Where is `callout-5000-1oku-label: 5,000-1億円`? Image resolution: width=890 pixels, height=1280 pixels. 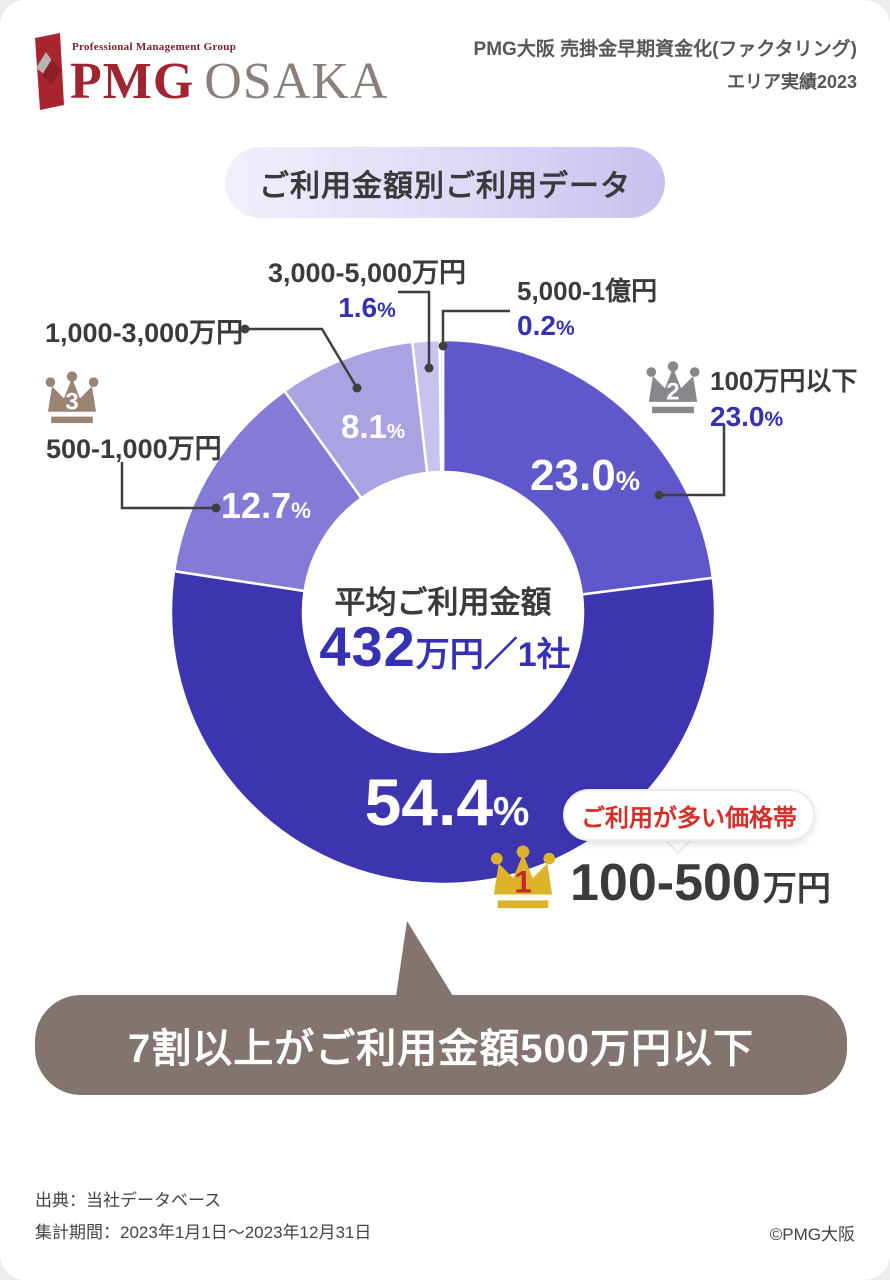
callout-5000-1oku-label: 5,000-1億円 is located at coordinates (587, 291).